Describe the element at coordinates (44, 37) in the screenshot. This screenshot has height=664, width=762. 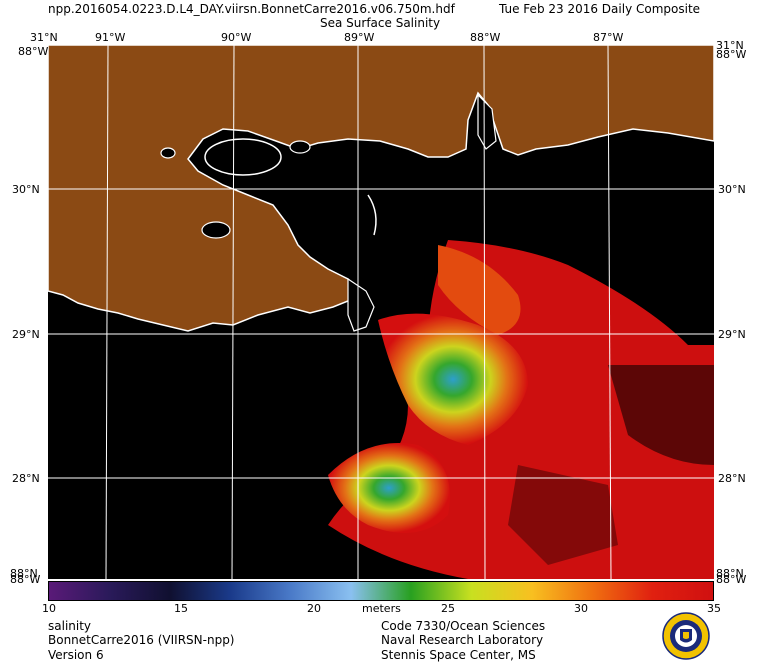
I see `corner-lat-top-left: 31°N` at that location.